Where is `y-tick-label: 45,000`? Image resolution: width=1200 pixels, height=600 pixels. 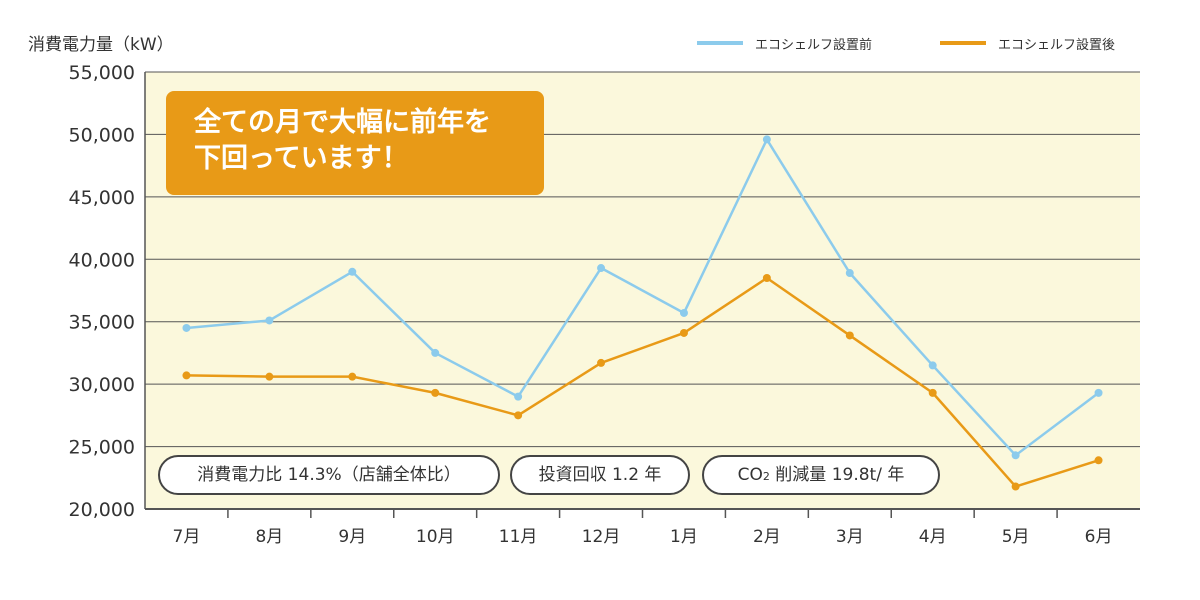 y-tick-label: 45,000 is located at coordinates (102, 198).